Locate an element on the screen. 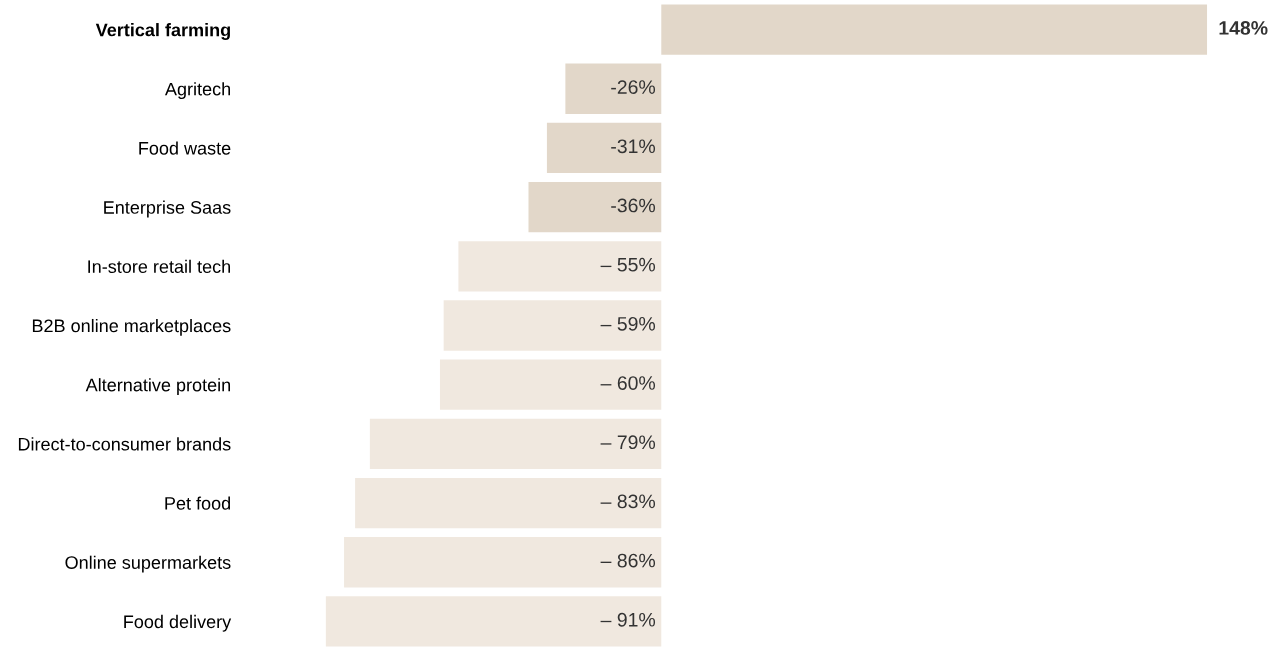 This screenshot has width=1287, height=651. y-tick-label: Food delivery is located at coordinates (178, 623).